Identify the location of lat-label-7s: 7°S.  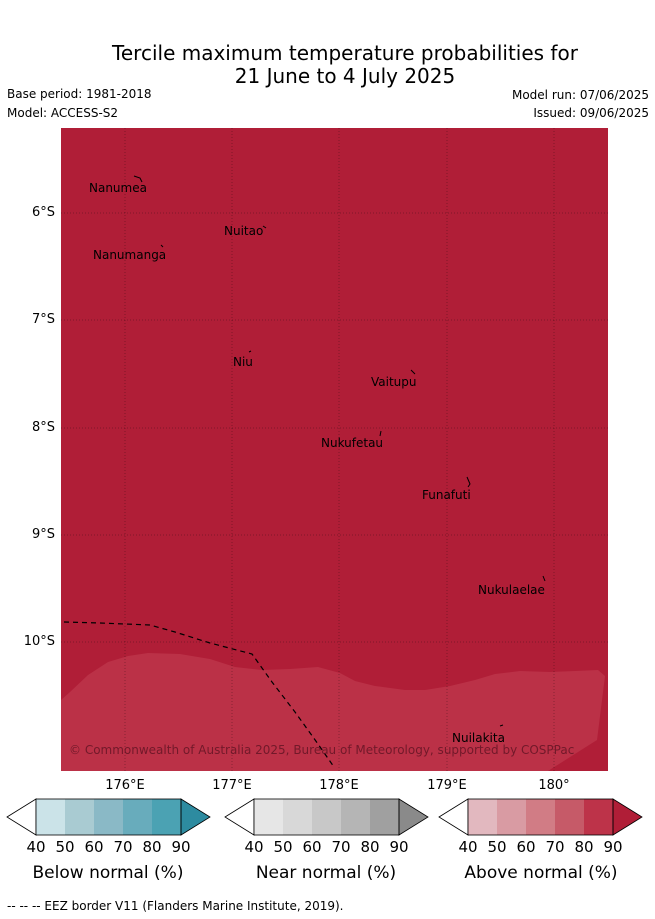
(43, 319).